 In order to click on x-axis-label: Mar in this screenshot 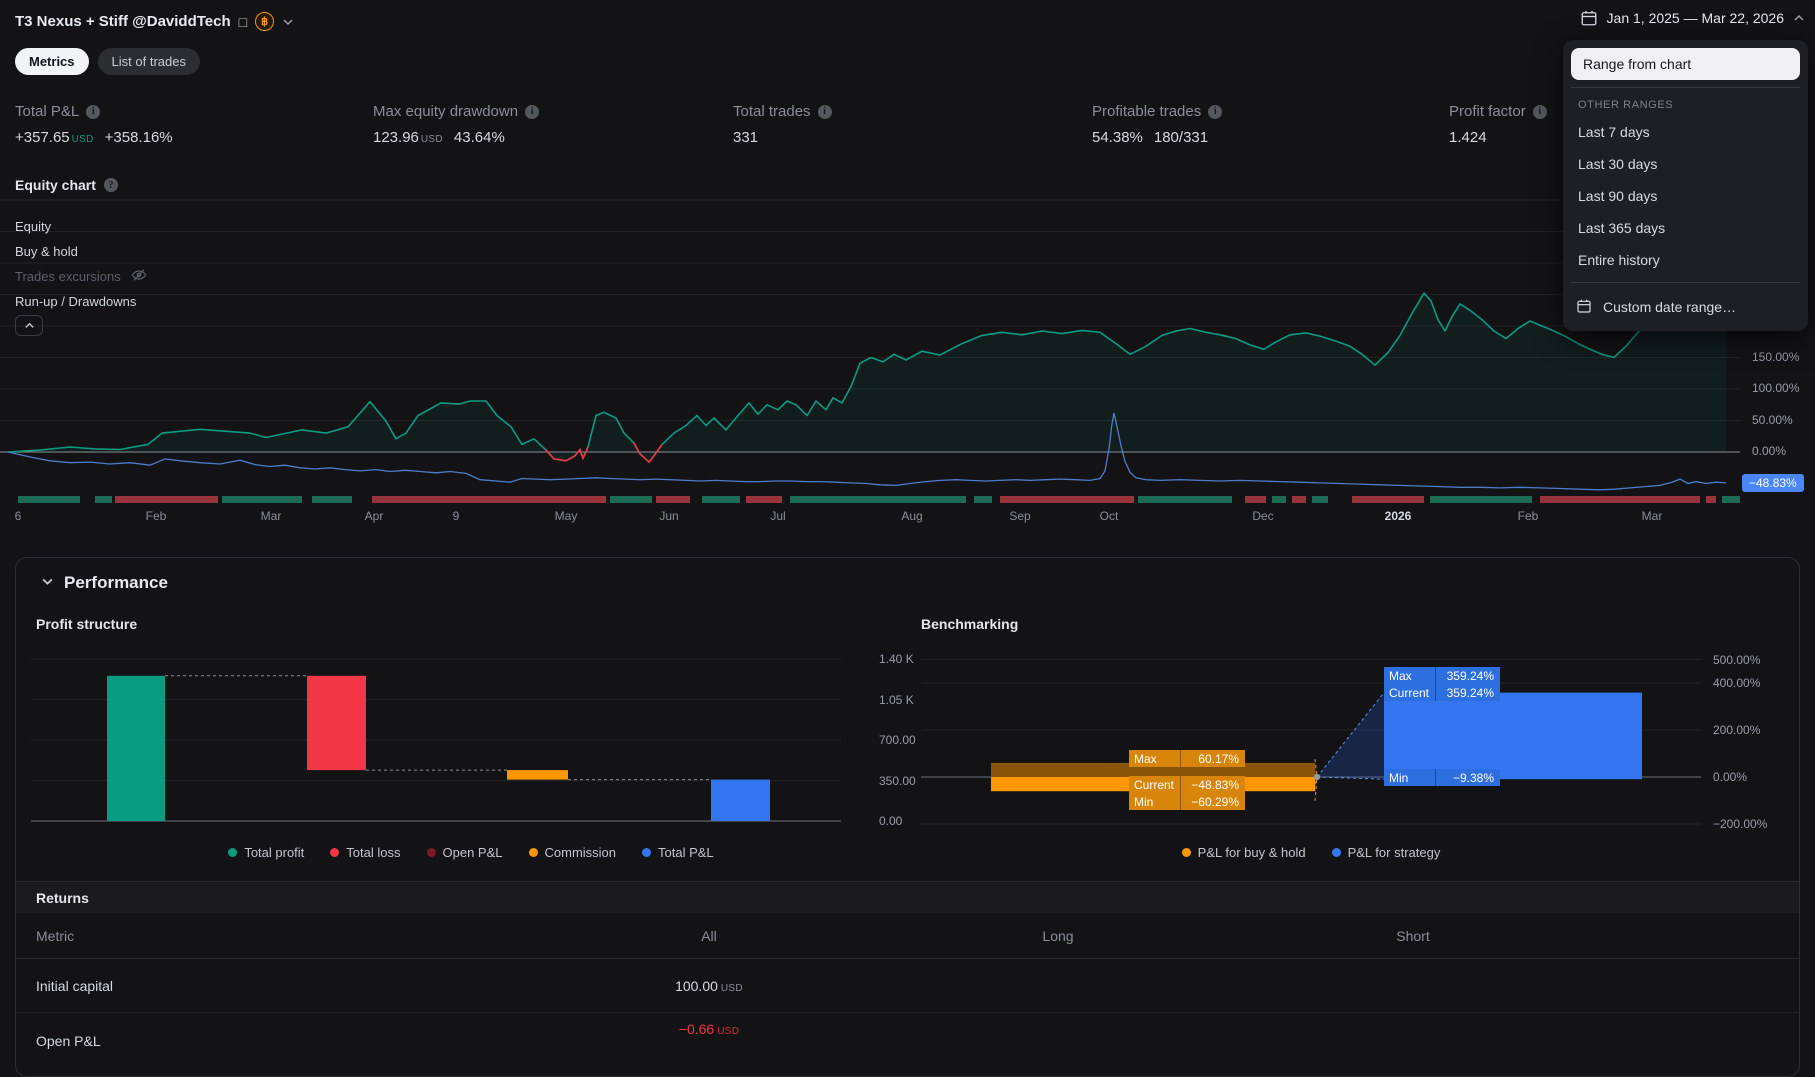, I will do `click(271, 516)`.